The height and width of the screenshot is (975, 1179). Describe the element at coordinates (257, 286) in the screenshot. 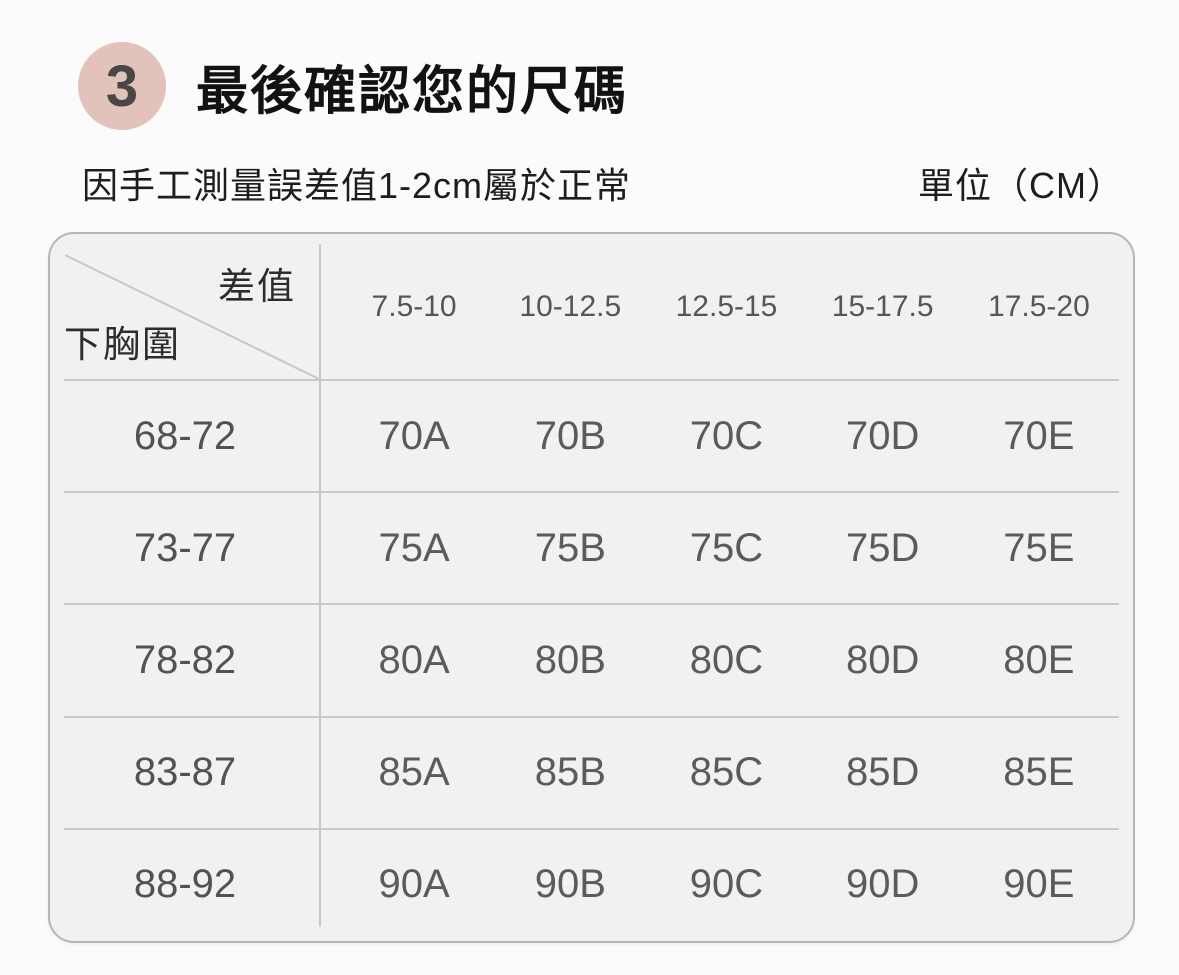

I see `corner-label-difference: 差值` at that location.